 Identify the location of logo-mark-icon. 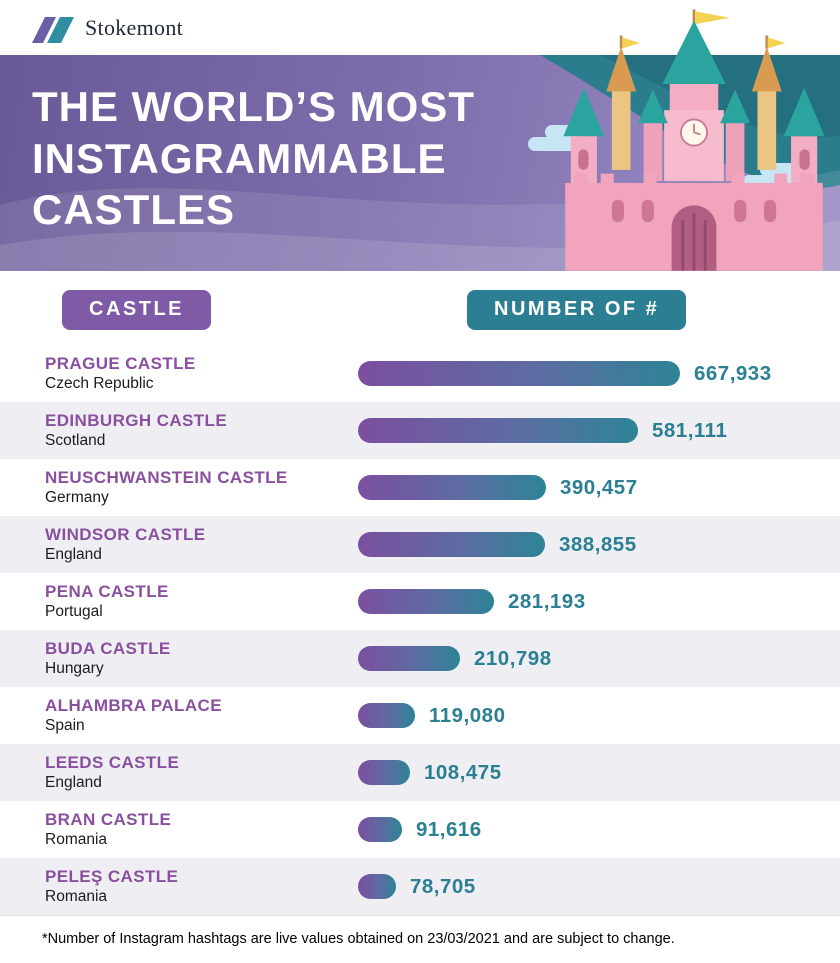
(53, 29).